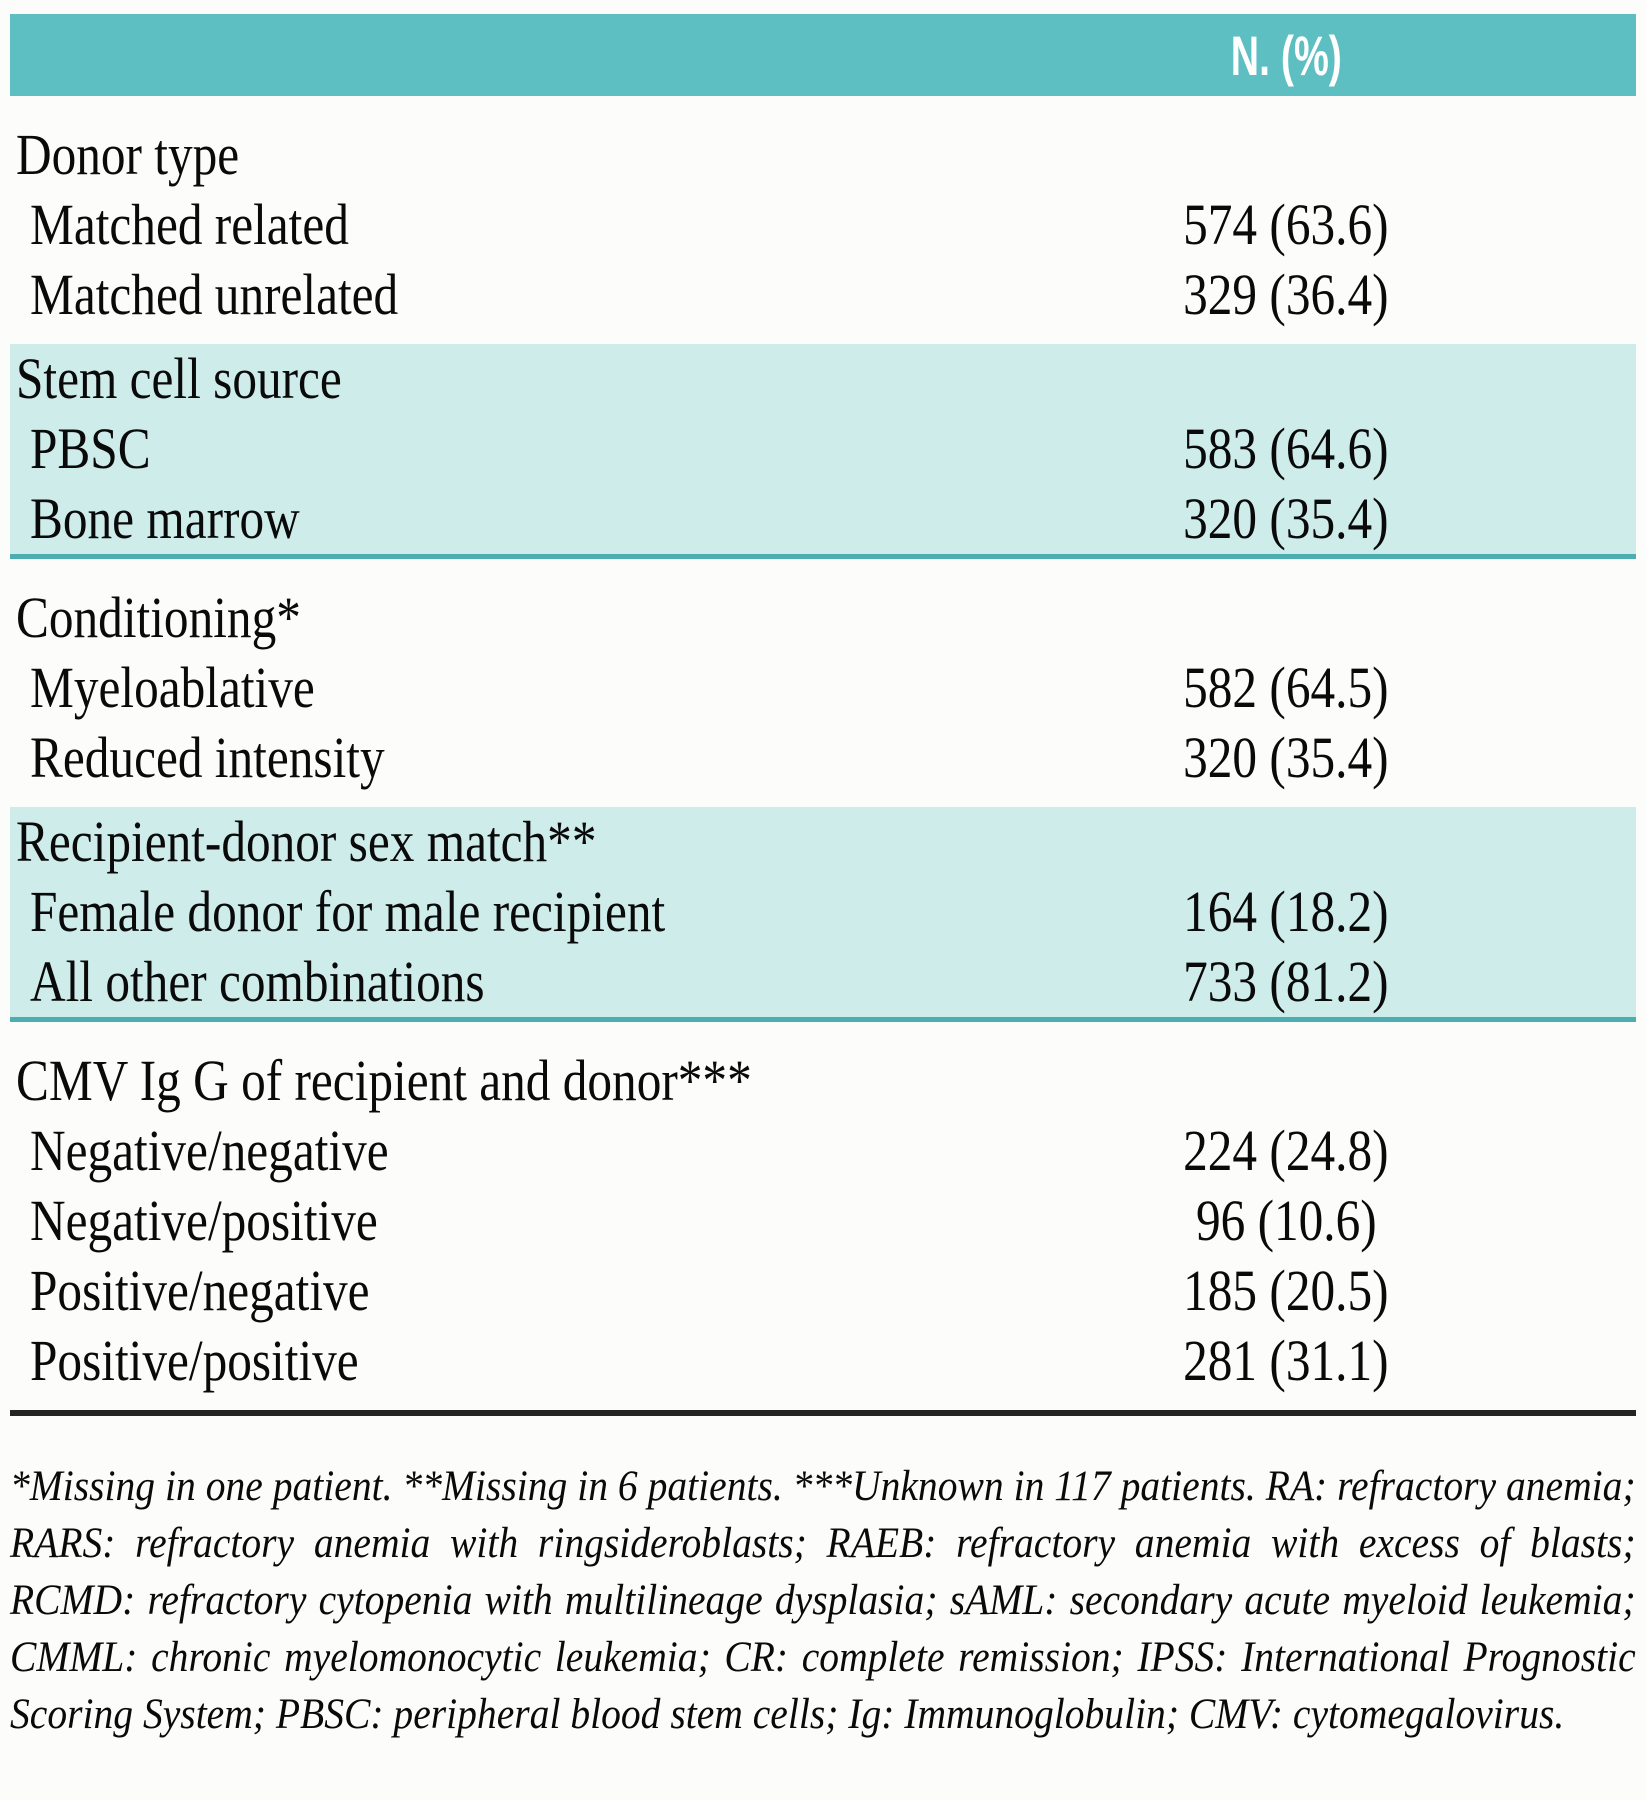 This screenshot has width=1646, height=1800. I want to click on row-label: Matched related, so click(189, 224).